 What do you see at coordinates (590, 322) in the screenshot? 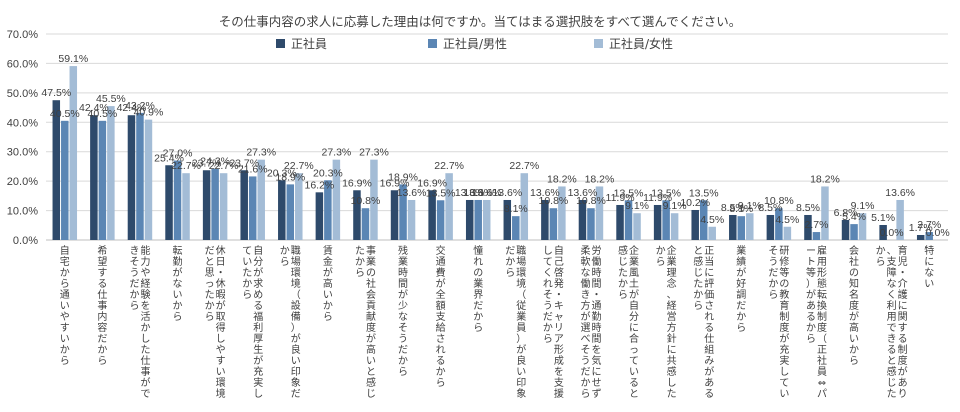
I see `category-label: 労働時間・通勤時間を気にせず柔軟な働き方が選べそうだから` at bounding box center [590, 322].